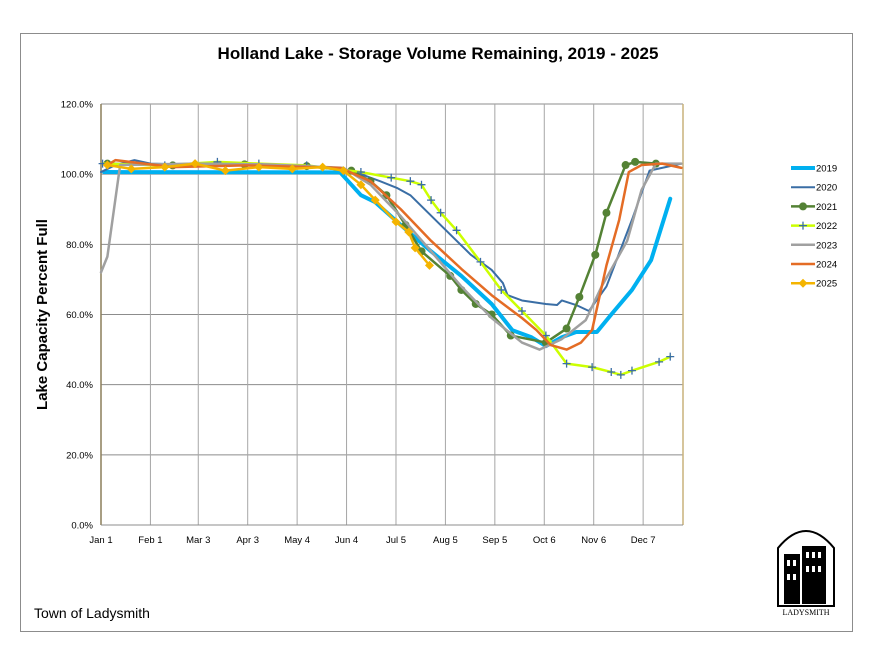  What do you see at coordinates (79, 385) in the screenshot?
I see `y-tick-label: 40.0%` at bounding box center [79, 385].